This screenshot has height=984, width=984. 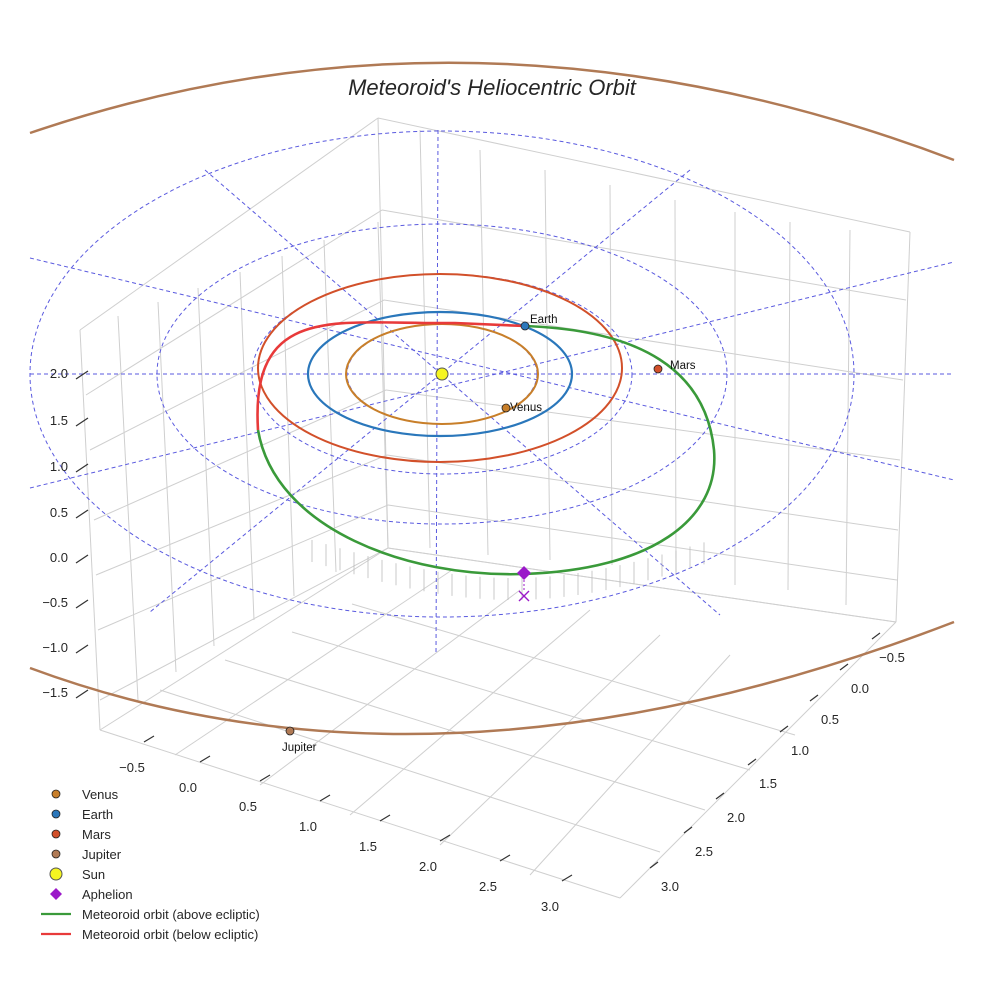 I want to click on meteoroid-below-segment, so click(x=391, y=375).